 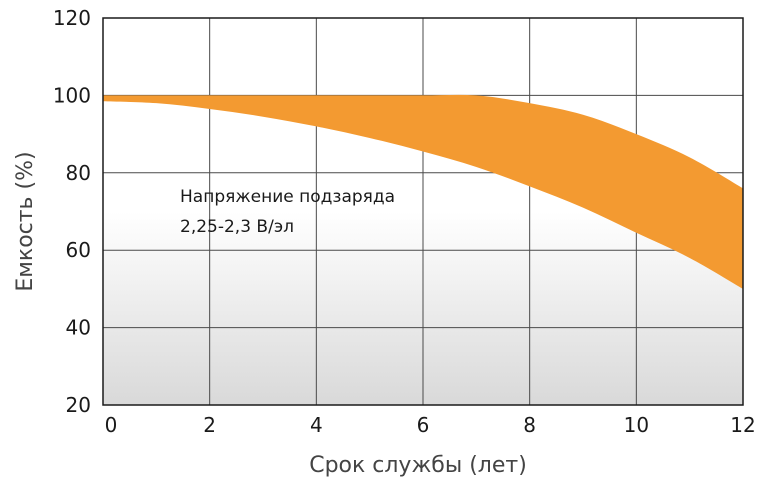 I want to click on x-tick-label-0: 0, so click(x=111, y=425).